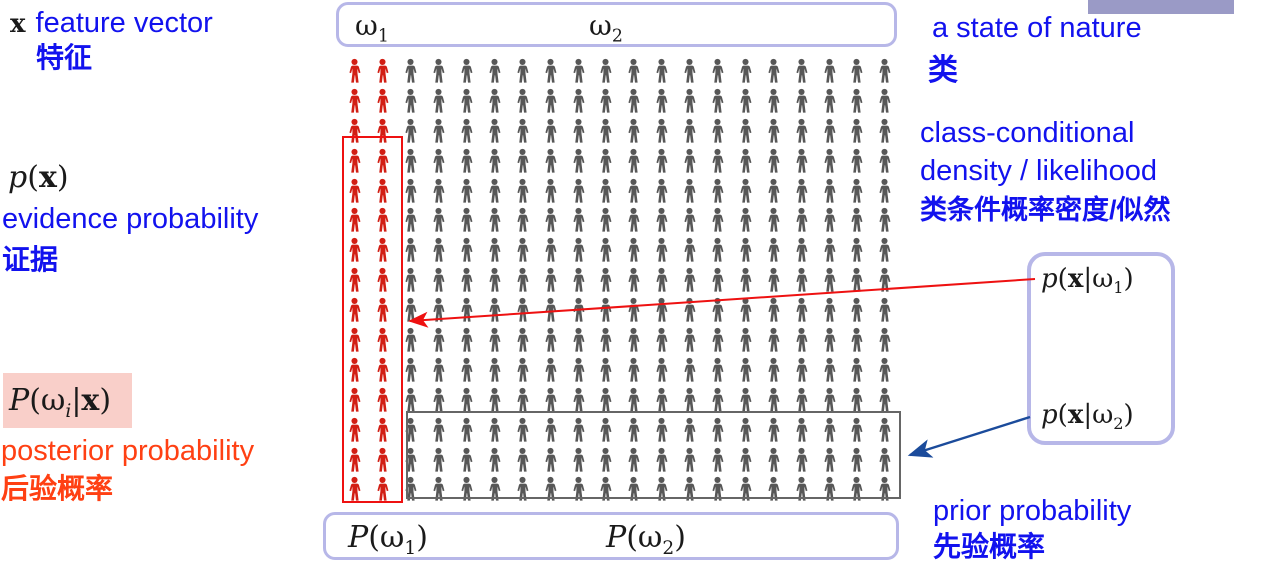 The image size is (1276, 578). What do you see at coordinates (67, 400) in the screenshot?
I see `posterior-highlight` at bounding box center [67, 400].